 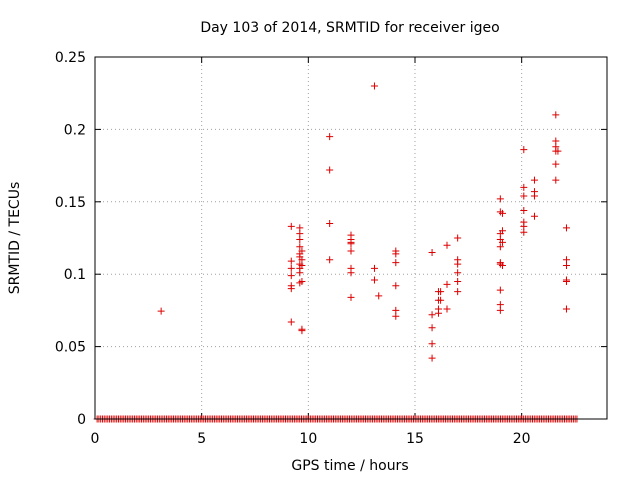 I want to click on y-axis-label: SRMTID / TECUs, so click(x=15, y=238).